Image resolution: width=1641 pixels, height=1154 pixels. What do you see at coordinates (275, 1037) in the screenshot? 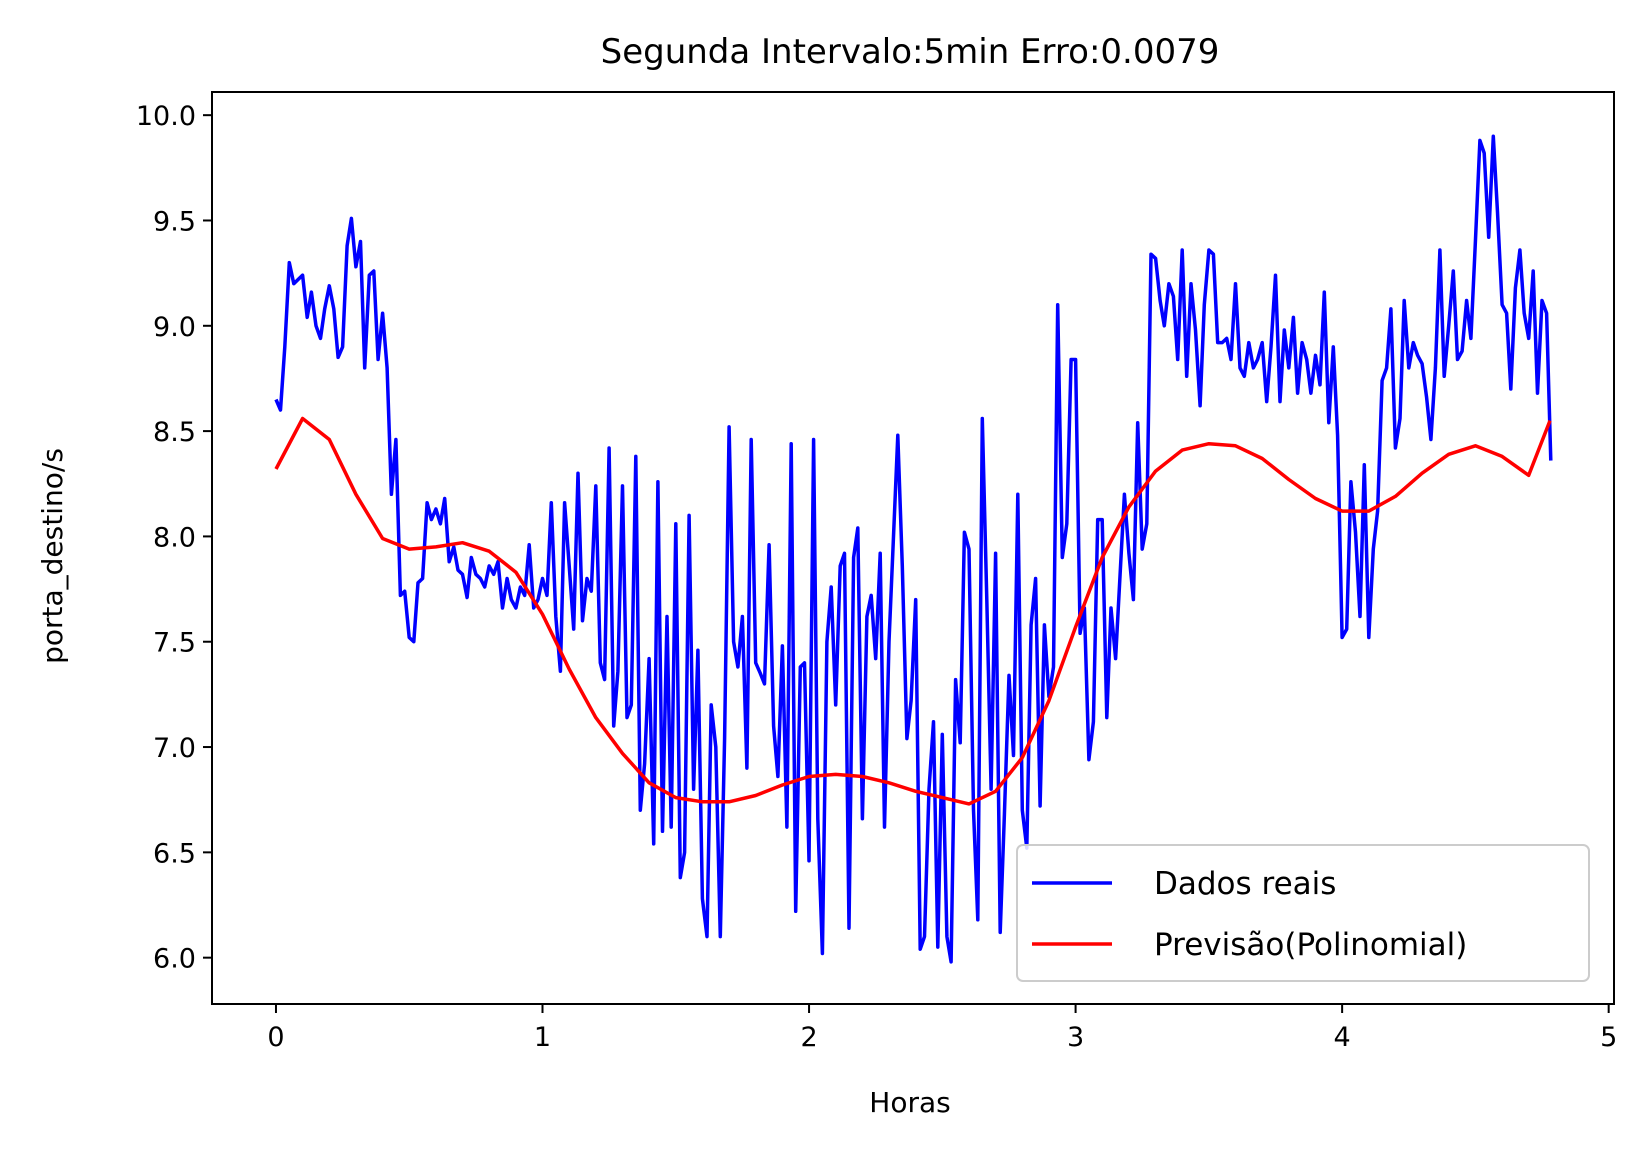
I see `x-tick-label: 0` at bounding box center [275, 1037].